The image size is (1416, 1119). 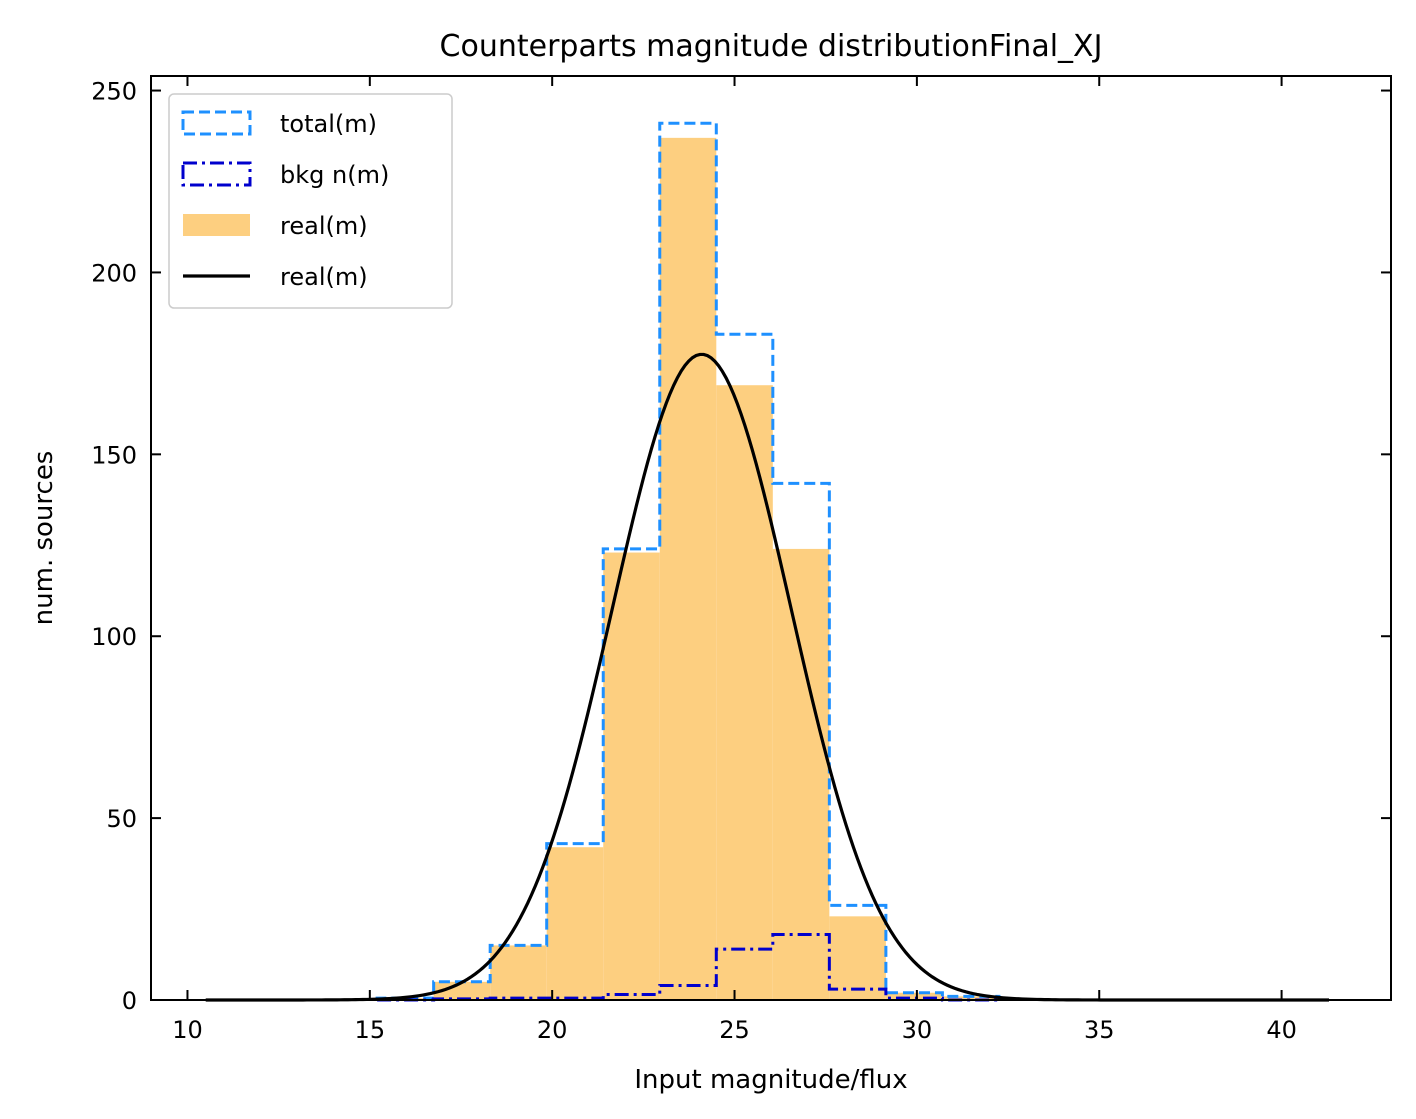 I want to click on series-bkg-n-m-step, so click(x=688, y=967).